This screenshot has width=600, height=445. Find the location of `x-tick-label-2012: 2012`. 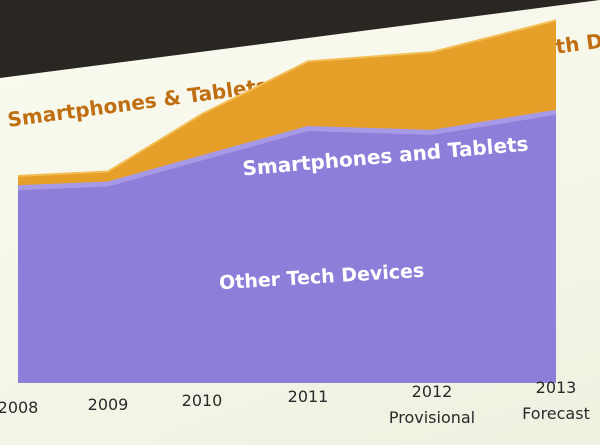

x-tick-label-2012: 2012 is located at coordinates (432, 391).